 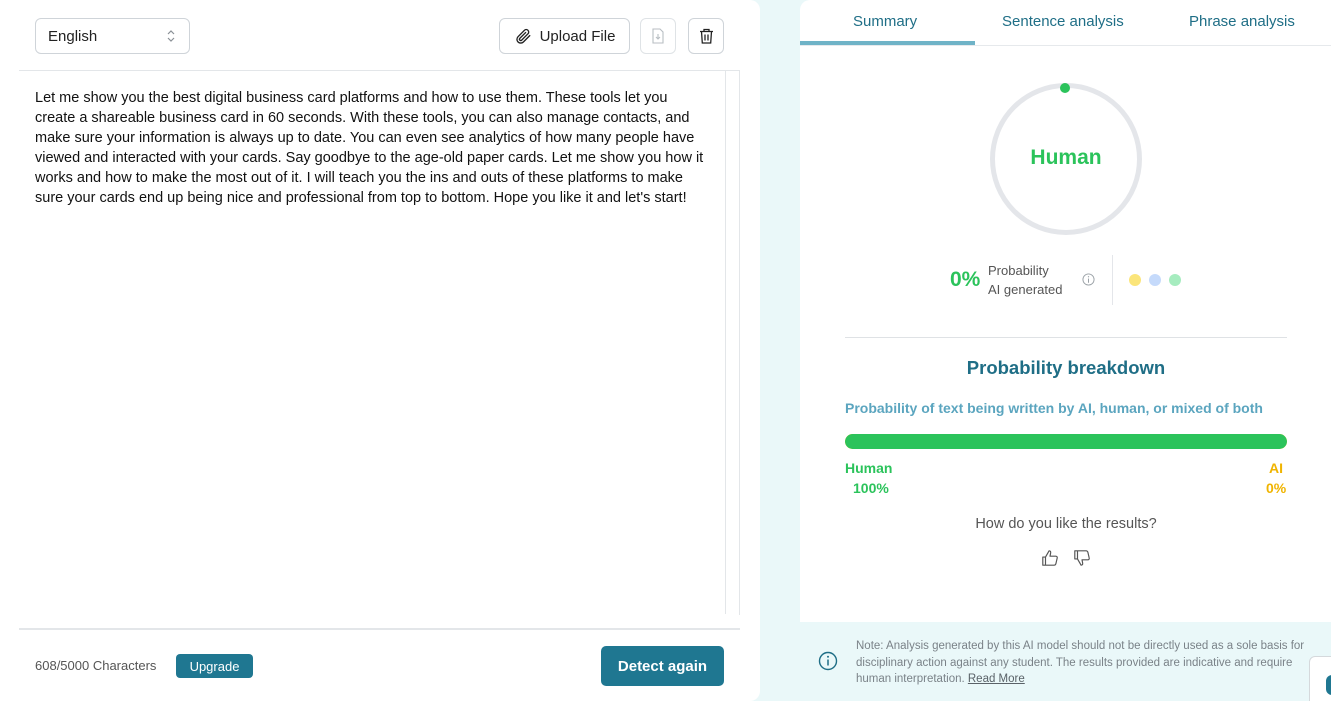 I want to click on tab-phrase-analysis: Phrase analysis, so click(x=1242, y=21).